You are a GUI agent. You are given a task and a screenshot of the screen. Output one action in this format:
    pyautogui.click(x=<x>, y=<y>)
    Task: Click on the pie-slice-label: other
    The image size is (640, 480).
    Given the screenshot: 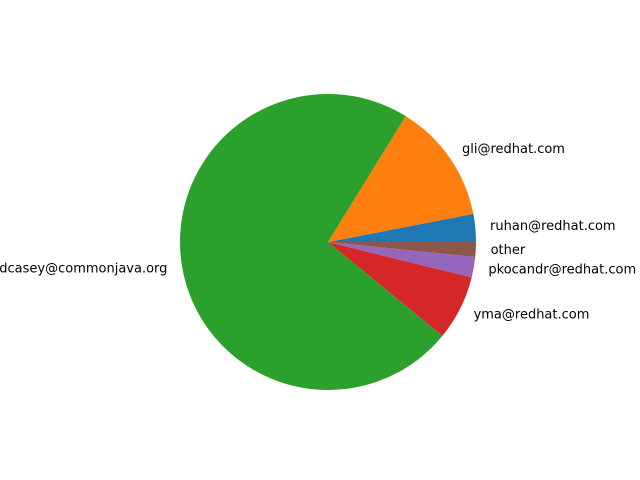 What is the action you would take?
    pyautogui.click(x=508, y=250)
    